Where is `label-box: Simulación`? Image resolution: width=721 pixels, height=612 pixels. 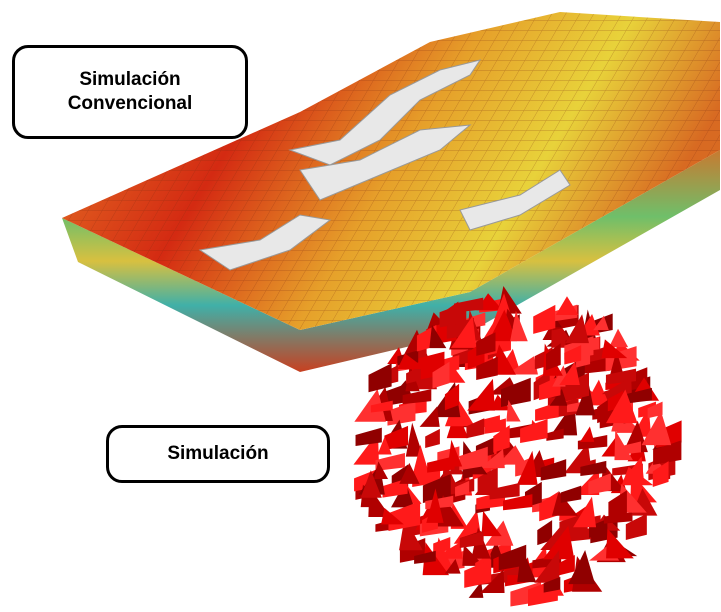
label-box: Simulación is located at coordinates (218, 454).